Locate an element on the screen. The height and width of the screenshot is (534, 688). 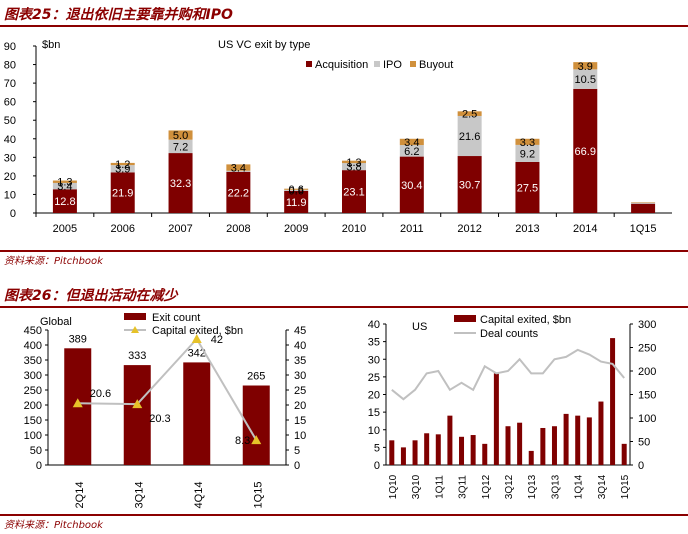
y-tick-label: 30 is located at coordinates (10, 158).